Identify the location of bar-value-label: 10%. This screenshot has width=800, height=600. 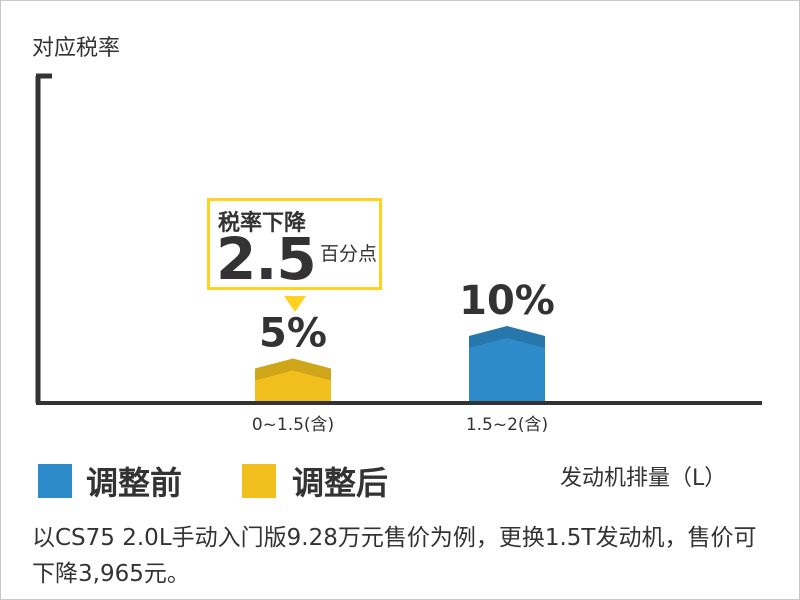
(507, 301).